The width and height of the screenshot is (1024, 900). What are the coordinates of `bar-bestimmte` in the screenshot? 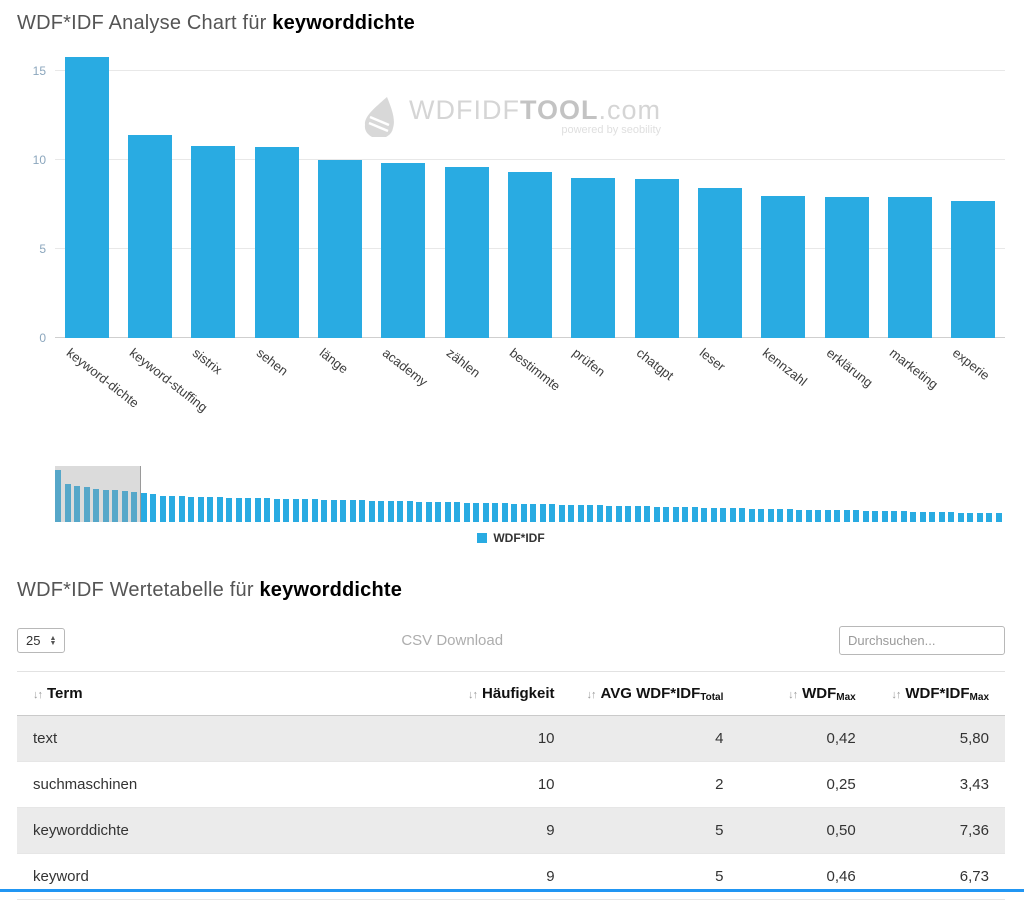 It's located at (530, 255).